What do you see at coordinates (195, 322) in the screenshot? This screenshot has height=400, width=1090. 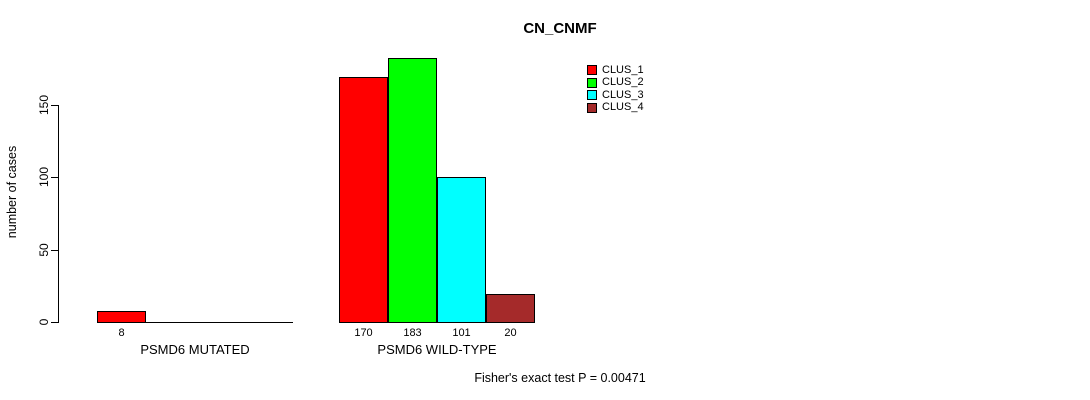 I see `x-axis-baseline` at bounding box center [195, 322].